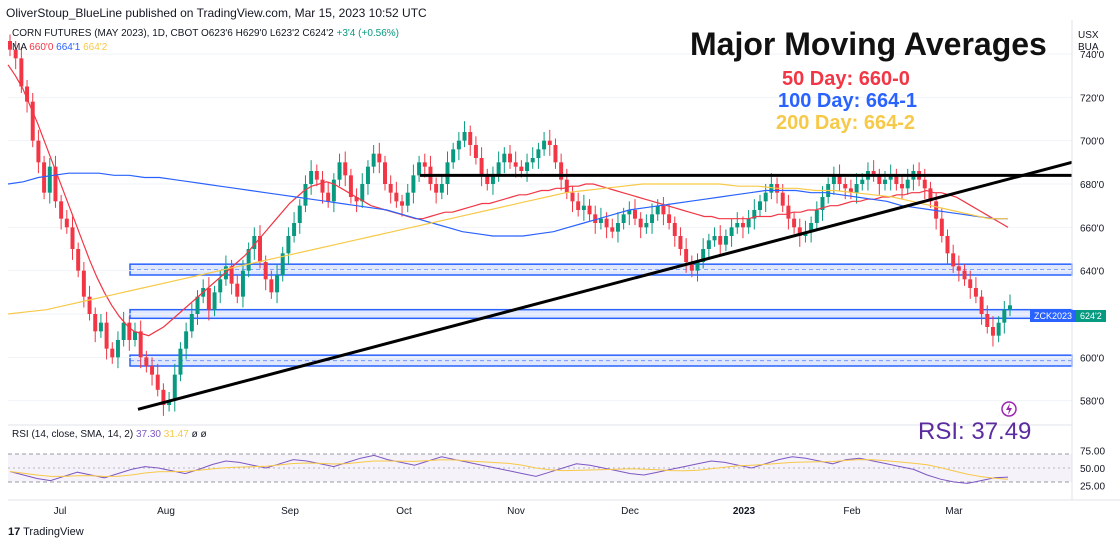 The height and width of the screenshot is (545, 1120). Describe the element at coordinates (290, 511) in the screenshot. I see `x-tick-label: Sep` at that location.